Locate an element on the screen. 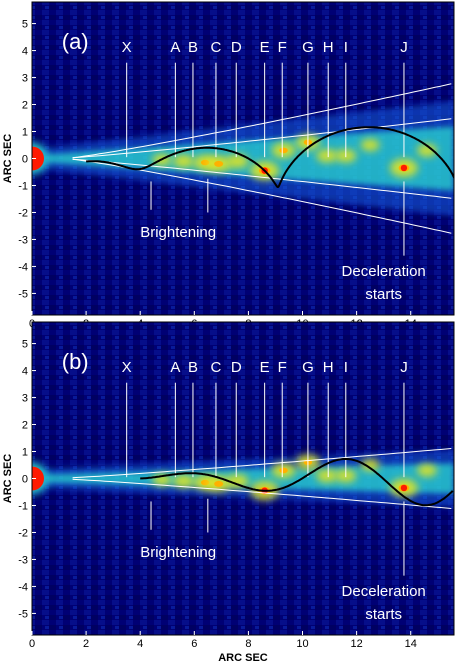 The width and height of the screenshot is (457, 665). x-tick-label: 6 is located at coordinates (194, 644).